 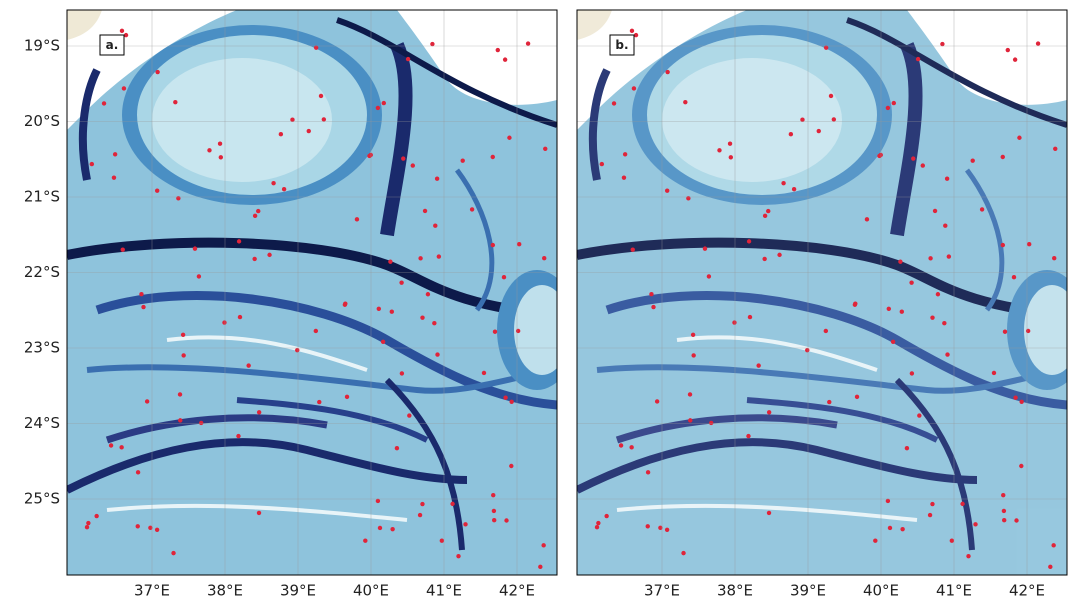 What do you see at coordinates (42, 197) in the screenshot?
I see `lat-label: 21°S` at bounding box center [42, 197].